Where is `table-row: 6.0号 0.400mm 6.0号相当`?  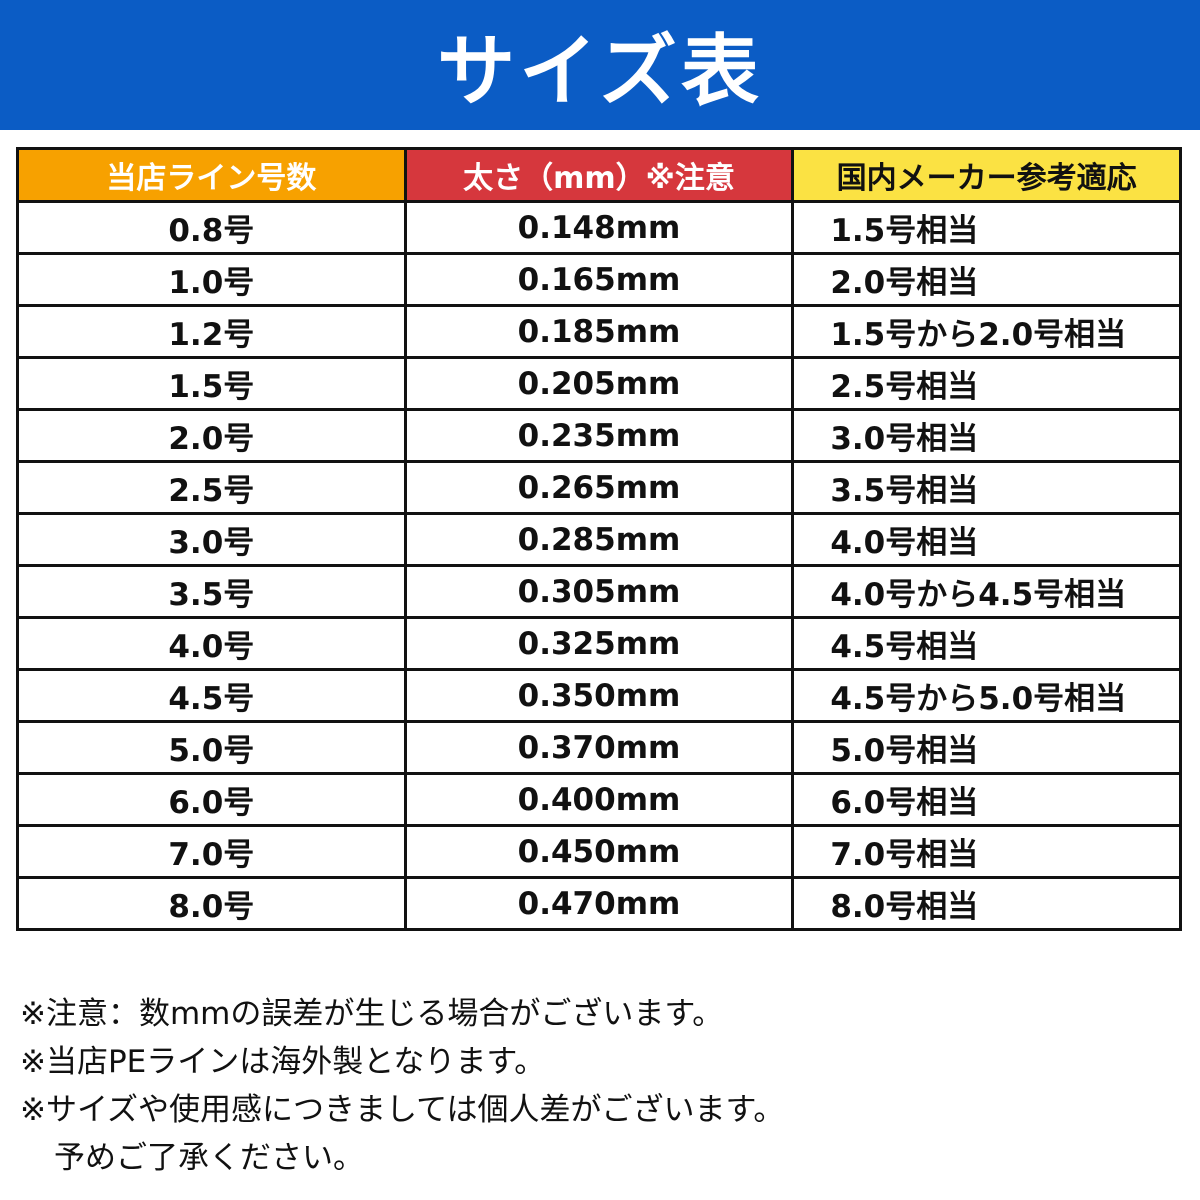
table-row: 6.0号 0.400mm 6.0号相当 is located at coordinates (599, 799).